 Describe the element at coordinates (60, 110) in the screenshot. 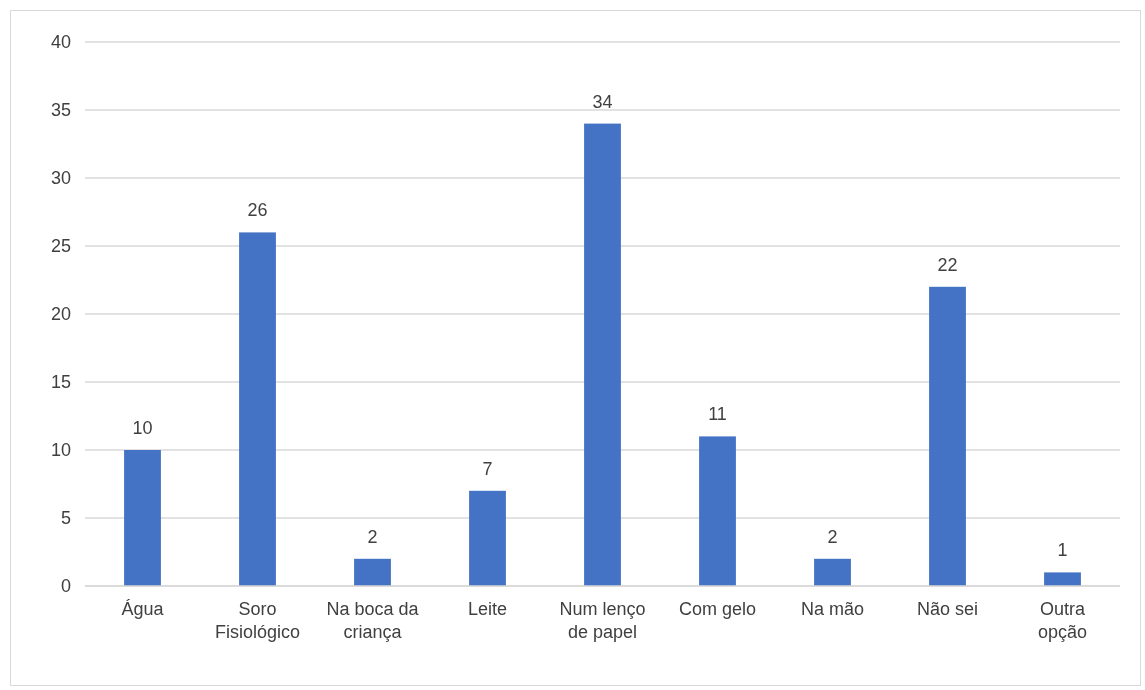

I see `y-tick-label: 35` at that location.